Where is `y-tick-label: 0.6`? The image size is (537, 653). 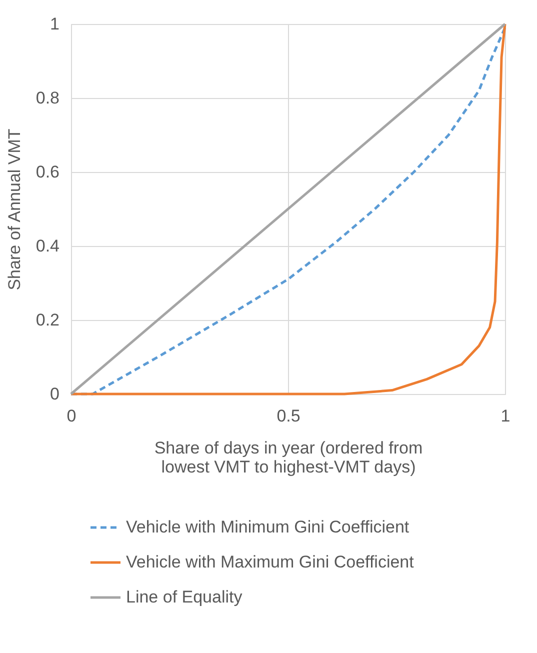 y-tick-label: 0.6 is located at coordinates (48, 172).